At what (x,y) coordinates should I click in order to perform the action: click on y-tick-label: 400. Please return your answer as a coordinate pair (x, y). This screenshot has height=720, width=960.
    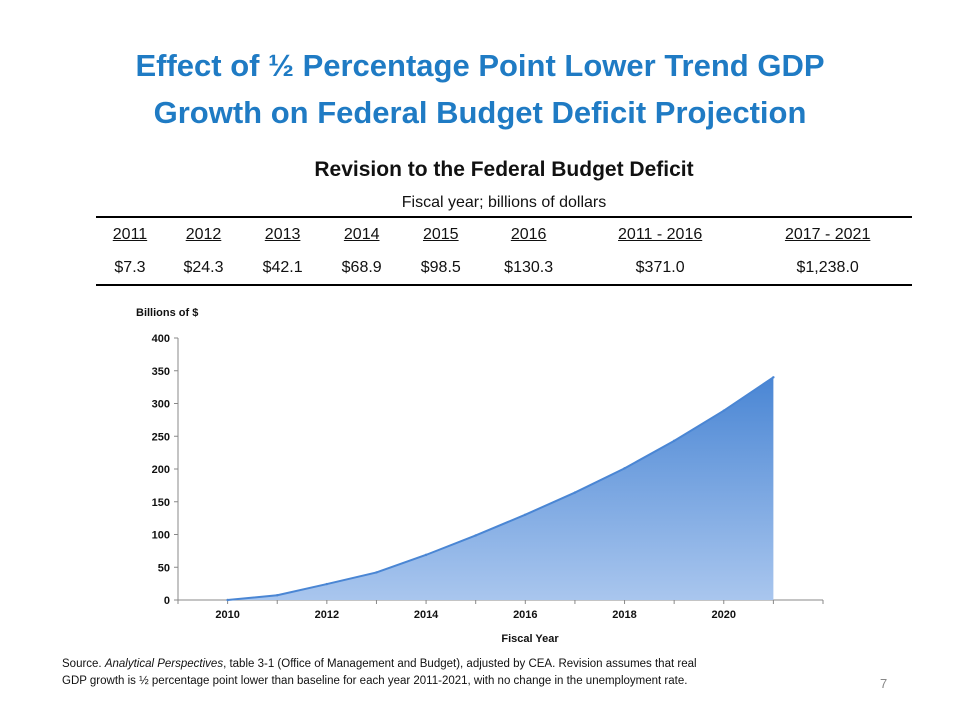
    Looking at the image, I should click on (161, 339).